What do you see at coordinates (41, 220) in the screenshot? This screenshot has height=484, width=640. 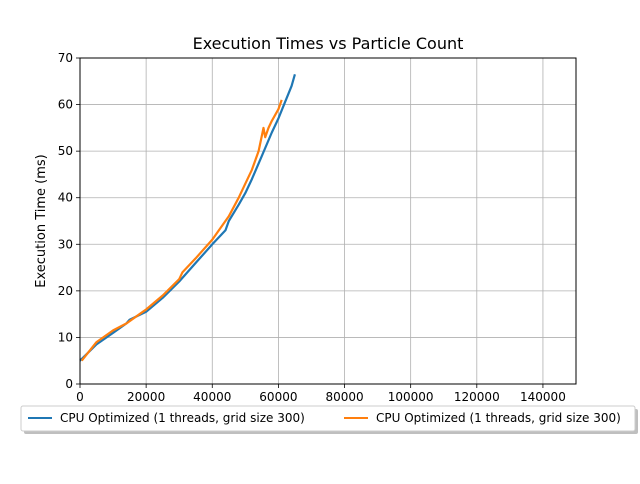 I see `y-axis-label: Execution Time (ms)` at bounding box center [41, 220].